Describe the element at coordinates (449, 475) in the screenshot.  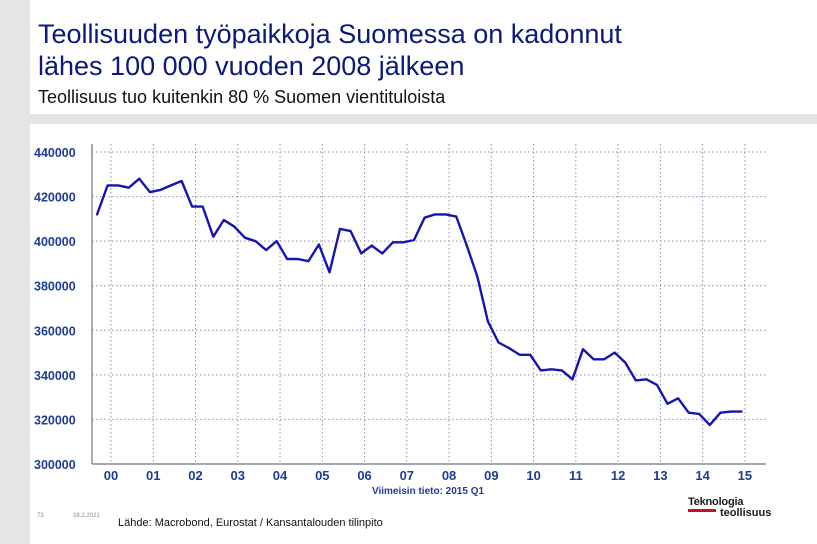
I see `x-tick-label: 08` at that location.